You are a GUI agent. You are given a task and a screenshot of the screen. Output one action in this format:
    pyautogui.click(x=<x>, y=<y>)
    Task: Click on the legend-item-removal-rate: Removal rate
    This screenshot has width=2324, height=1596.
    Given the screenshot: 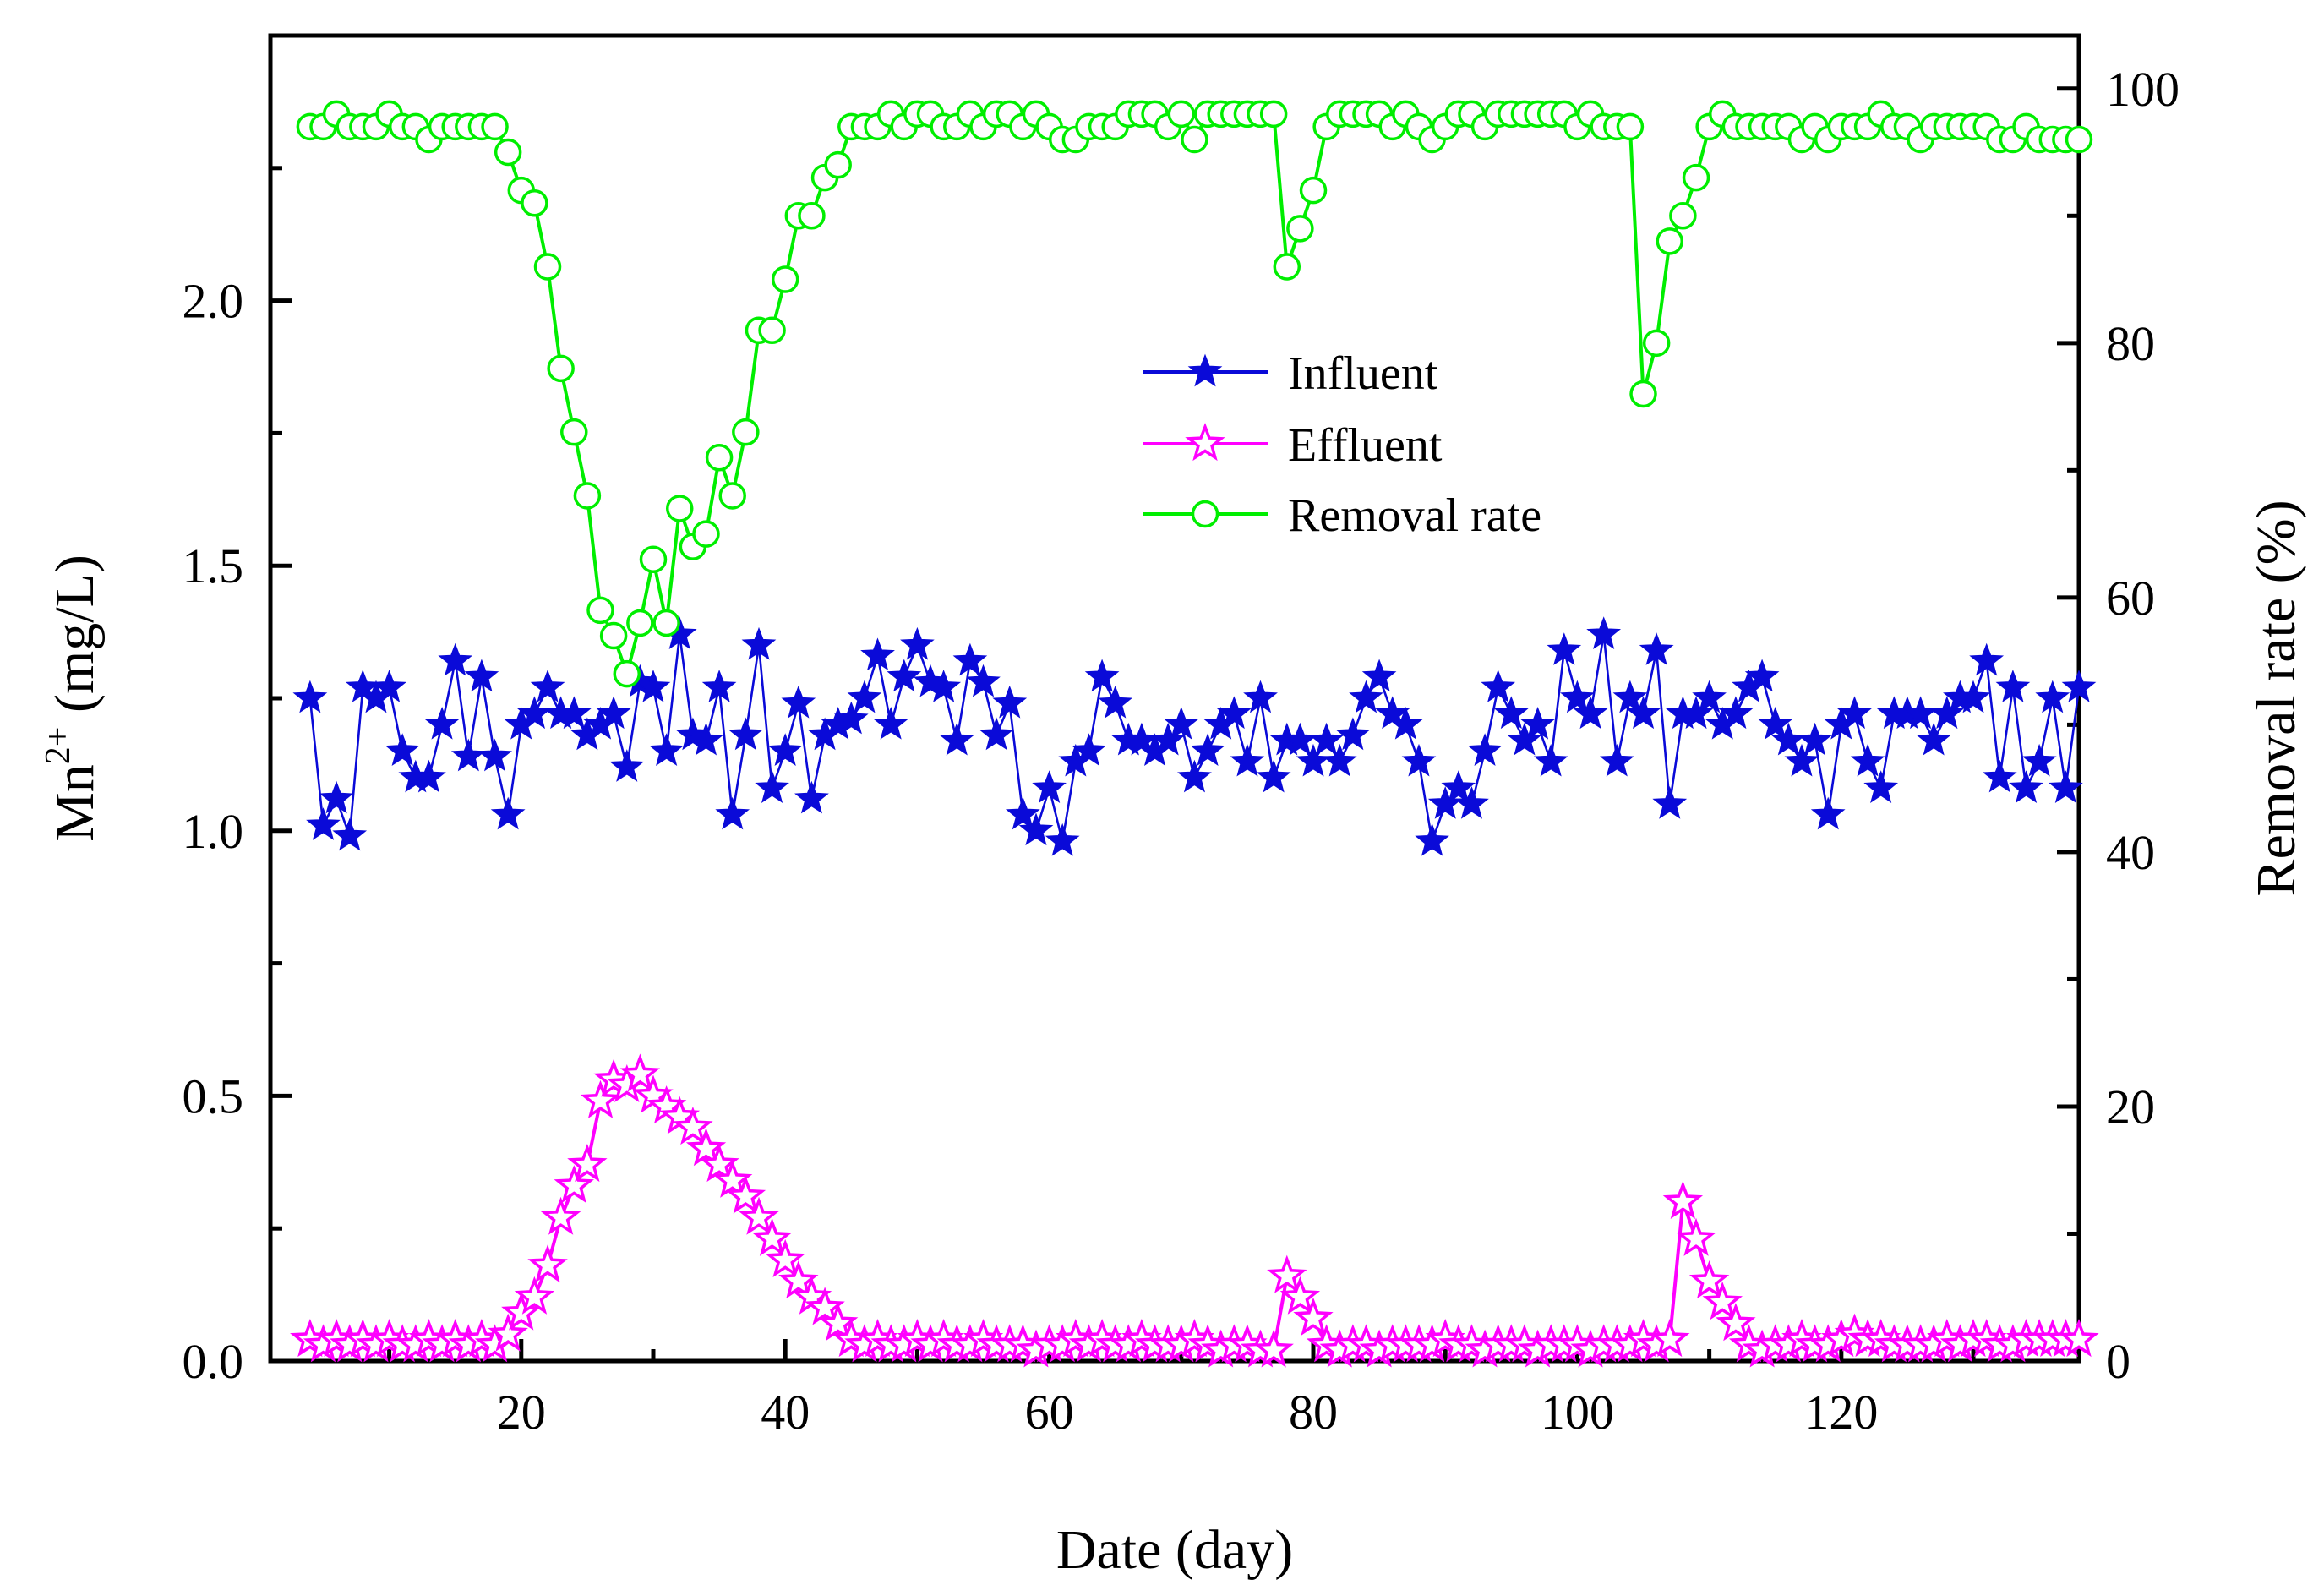 What is the action you would take?
    pyautogui.click(x=1342, y=515)
    